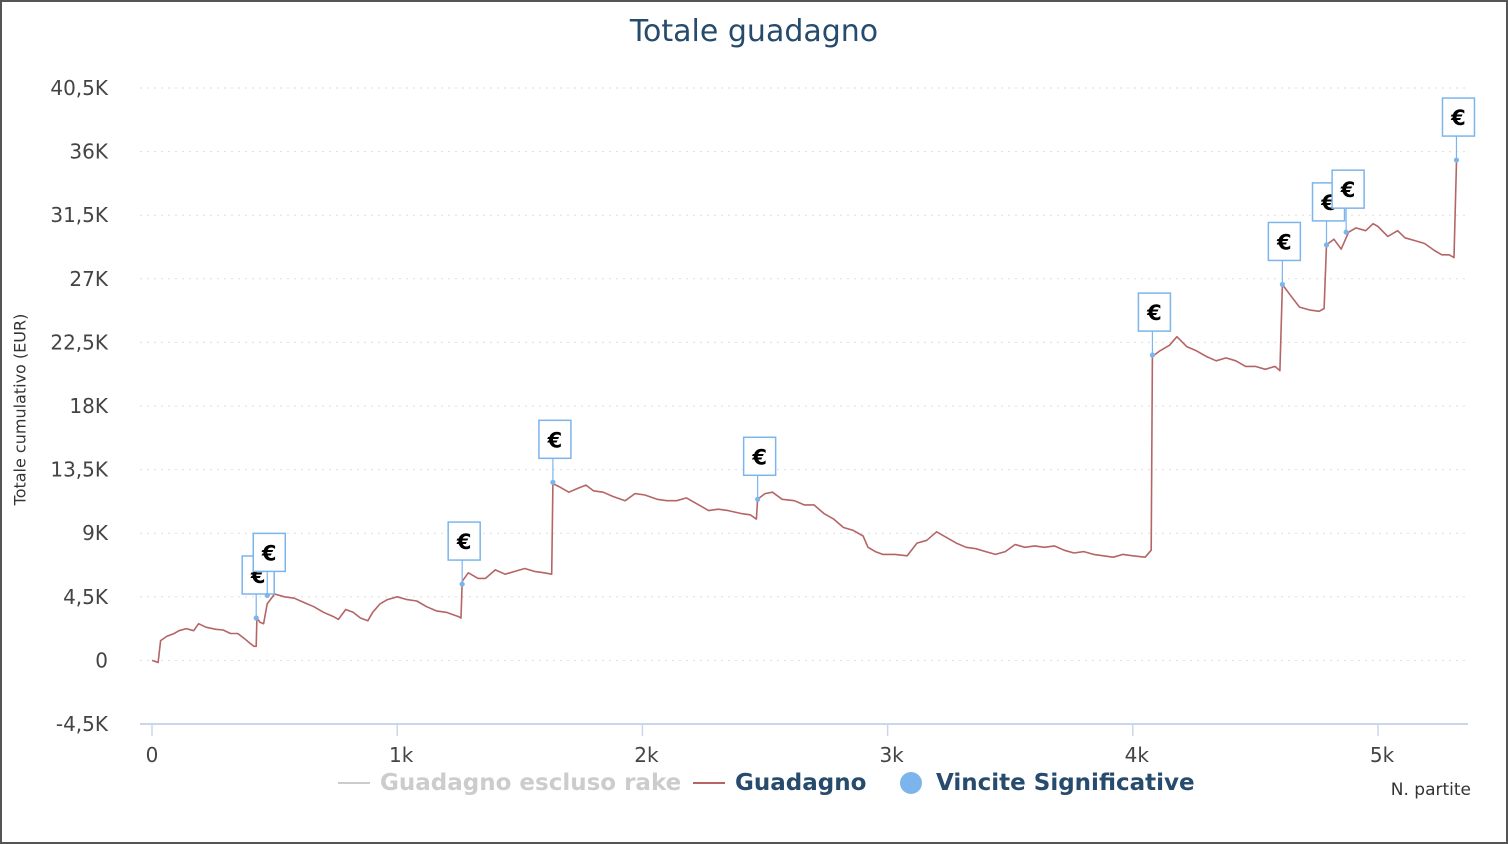 Image resolution: width=1508 pixels, height=844 pixels. I want to click on y-tick-label: 0, so click(101, 660).